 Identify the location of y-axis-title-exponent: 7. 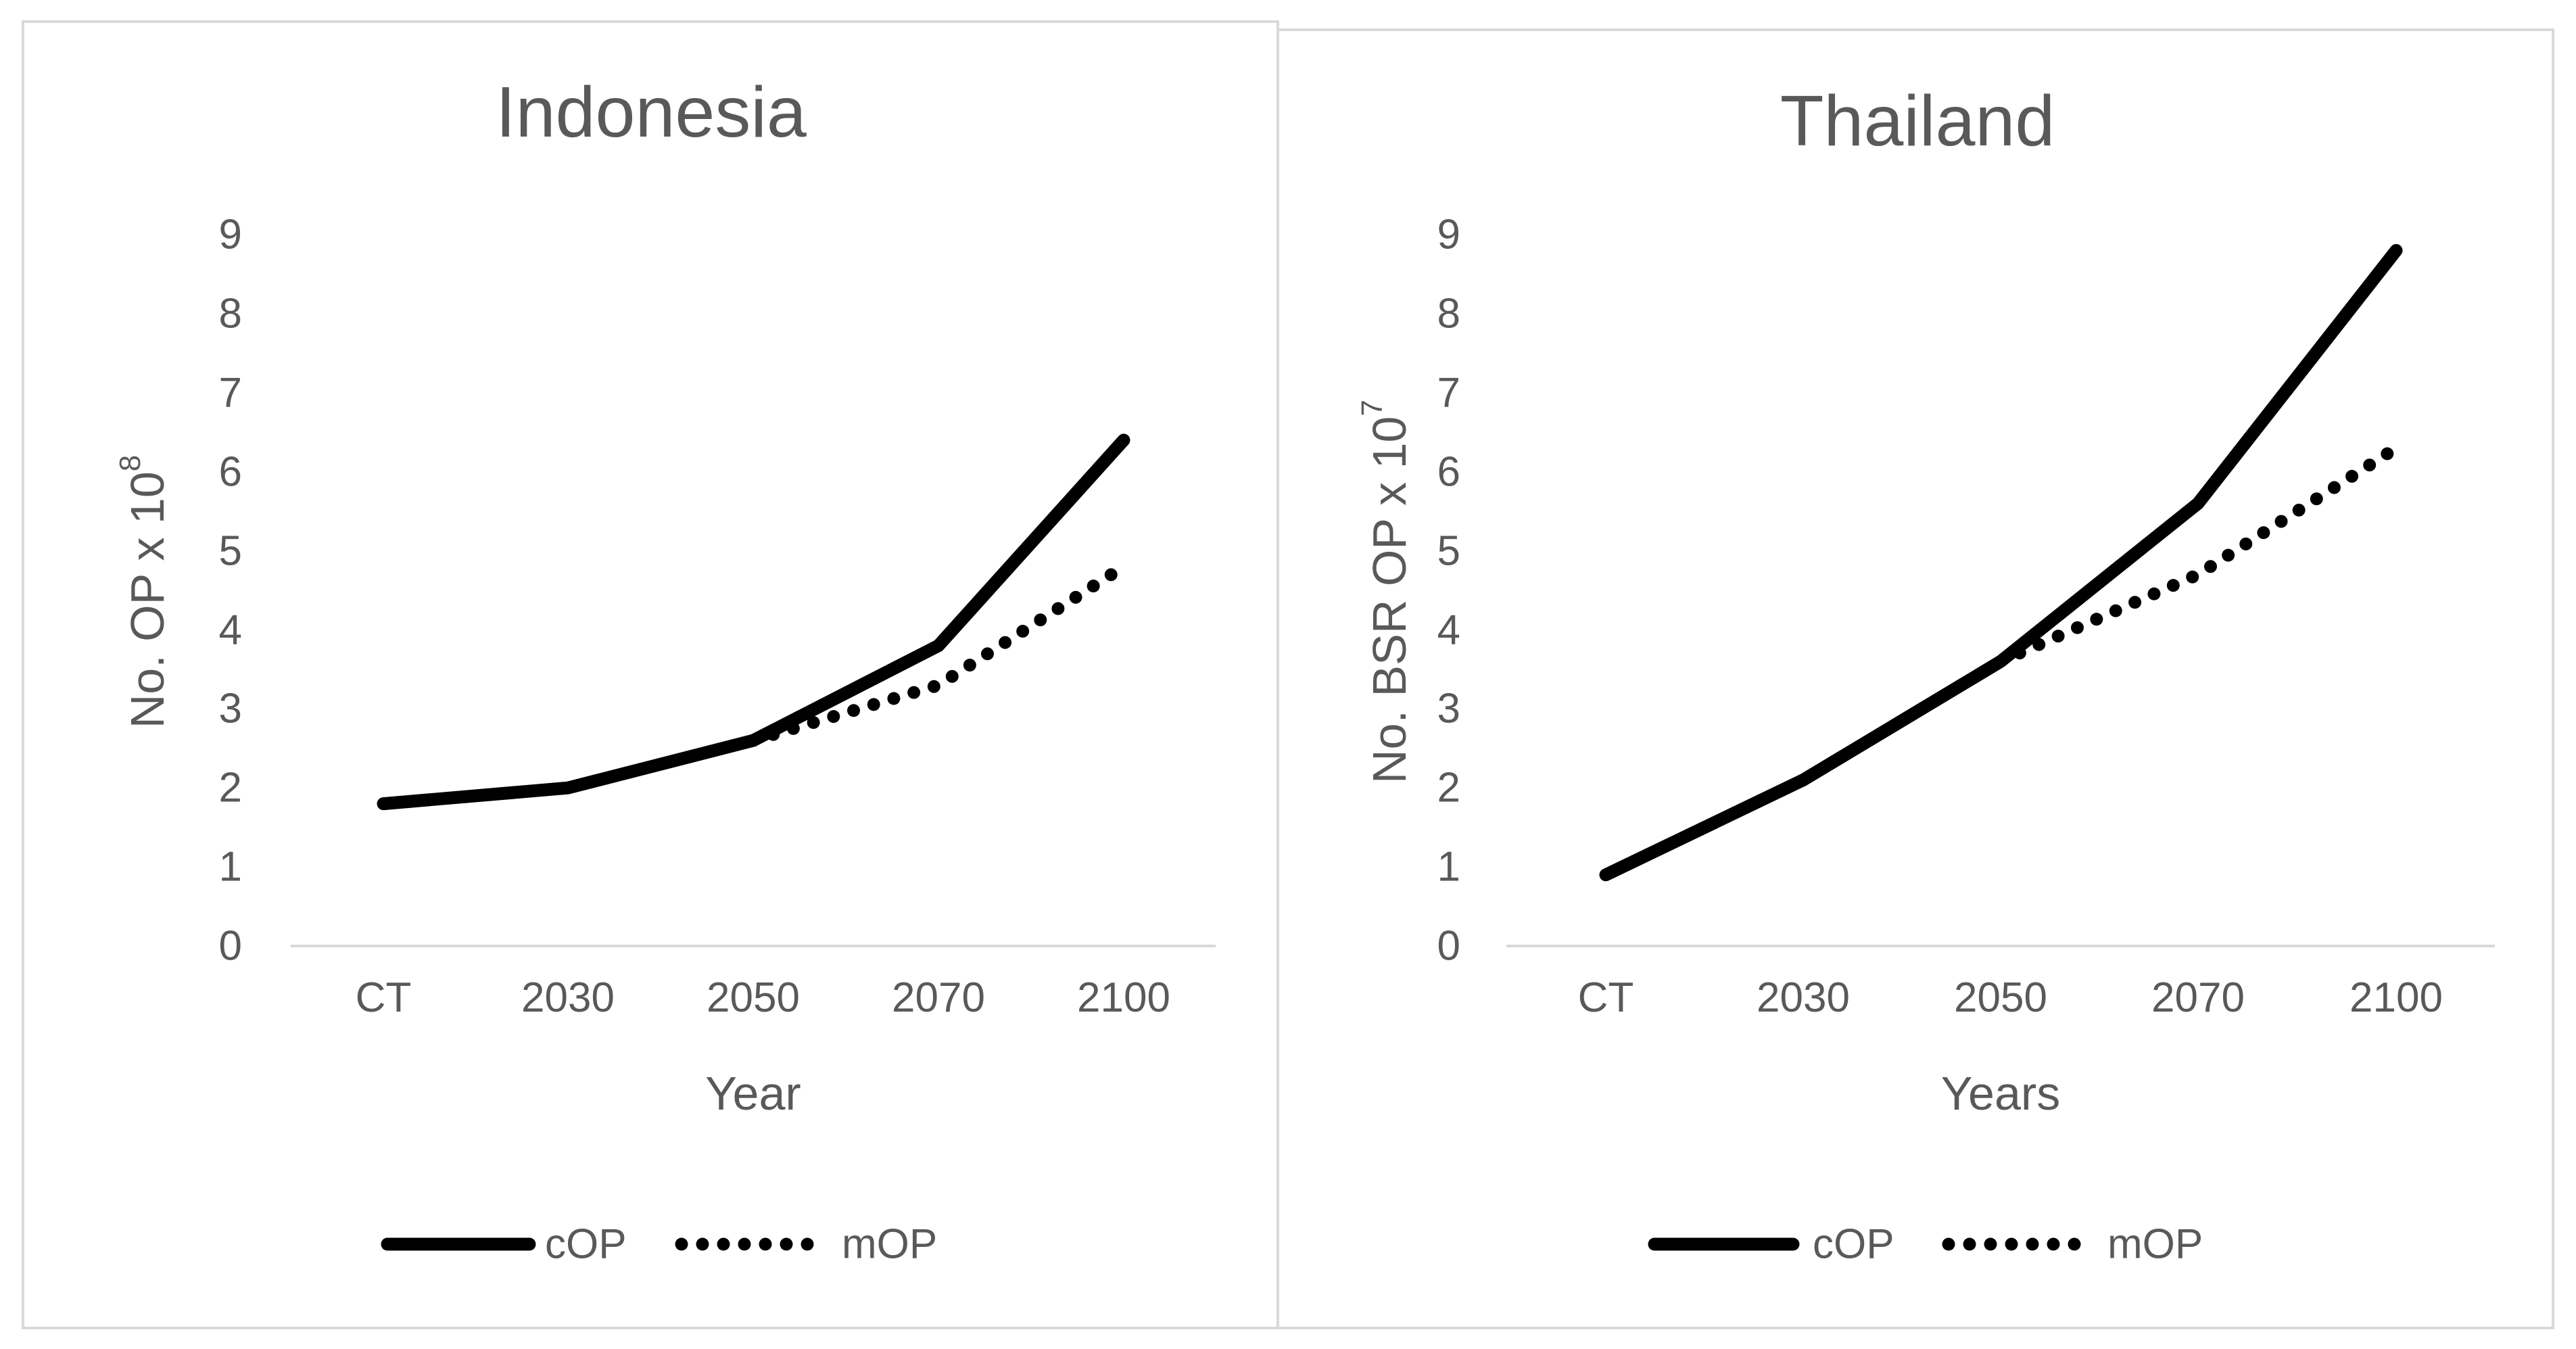
(1372, 408).